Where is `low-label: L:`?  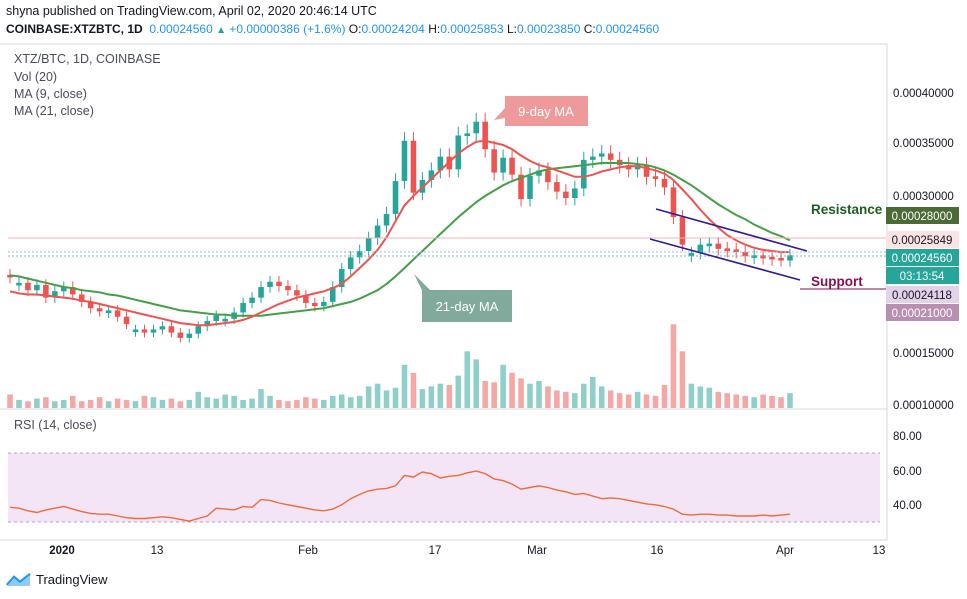 low-label: L: is located at coordinates (511, 29).